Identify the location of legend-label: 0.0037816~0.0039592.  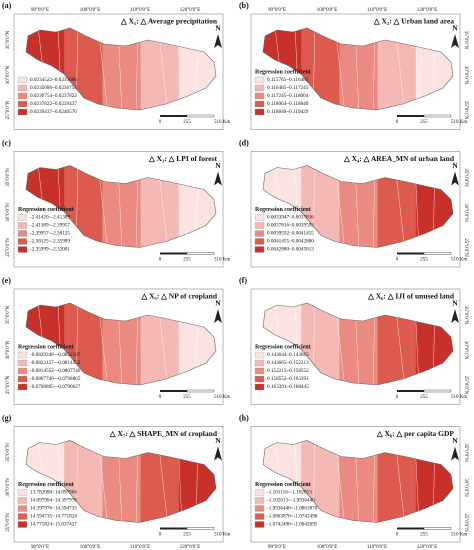
(290, 226).